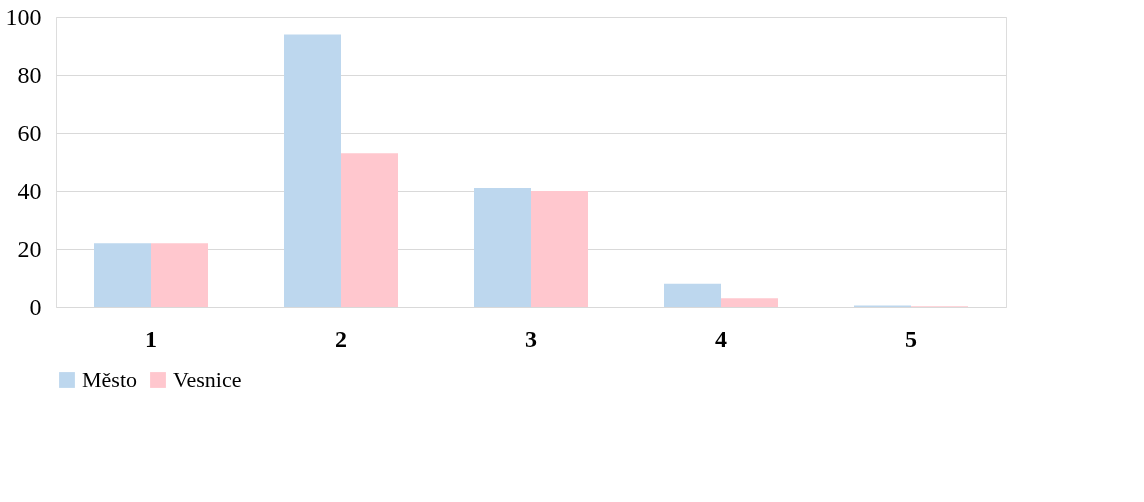 The image size is (1144, 502). What do you see at coordinates (29, 248) in the screenshot?
I see `y-tick-label: 20` at bounding box center [29, 248].